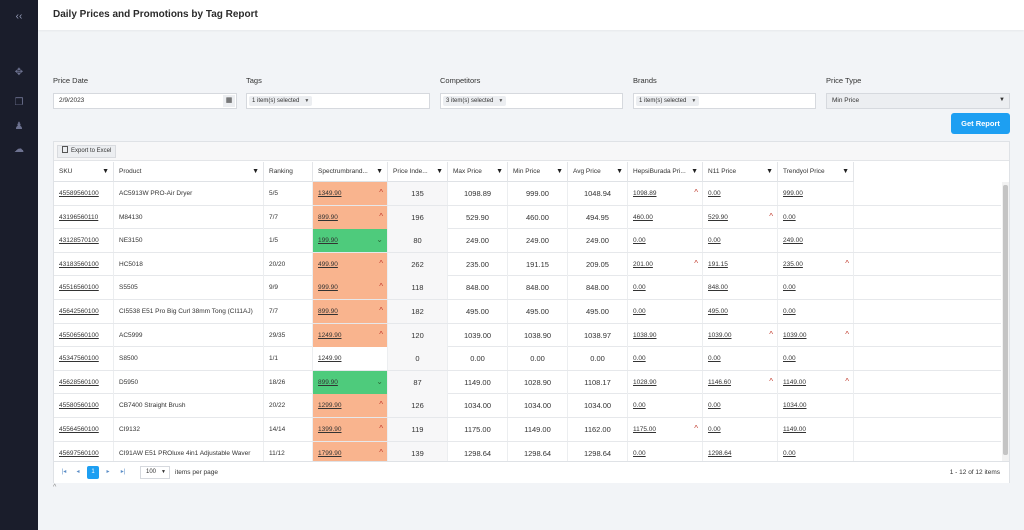 The image size is (1024, 530). What do you see at coordinates (645, 335) in the screenshot?
I see `cell-value: 1038.90` at bounding box center [645, 335].